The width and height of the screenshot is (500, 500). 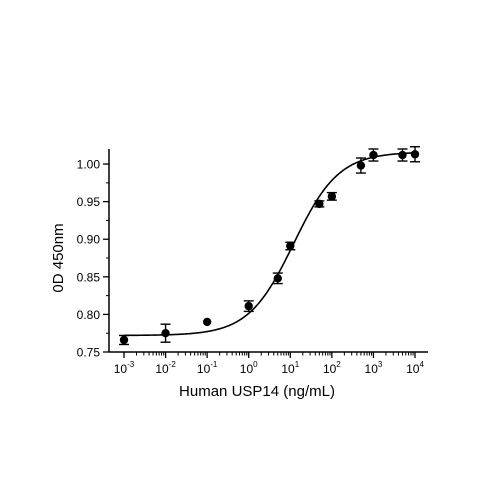 What do you see at coordinates (89, 277) in the screenshot?
I see `y-tick-label: 0.85` at bounding box center [89, 277].